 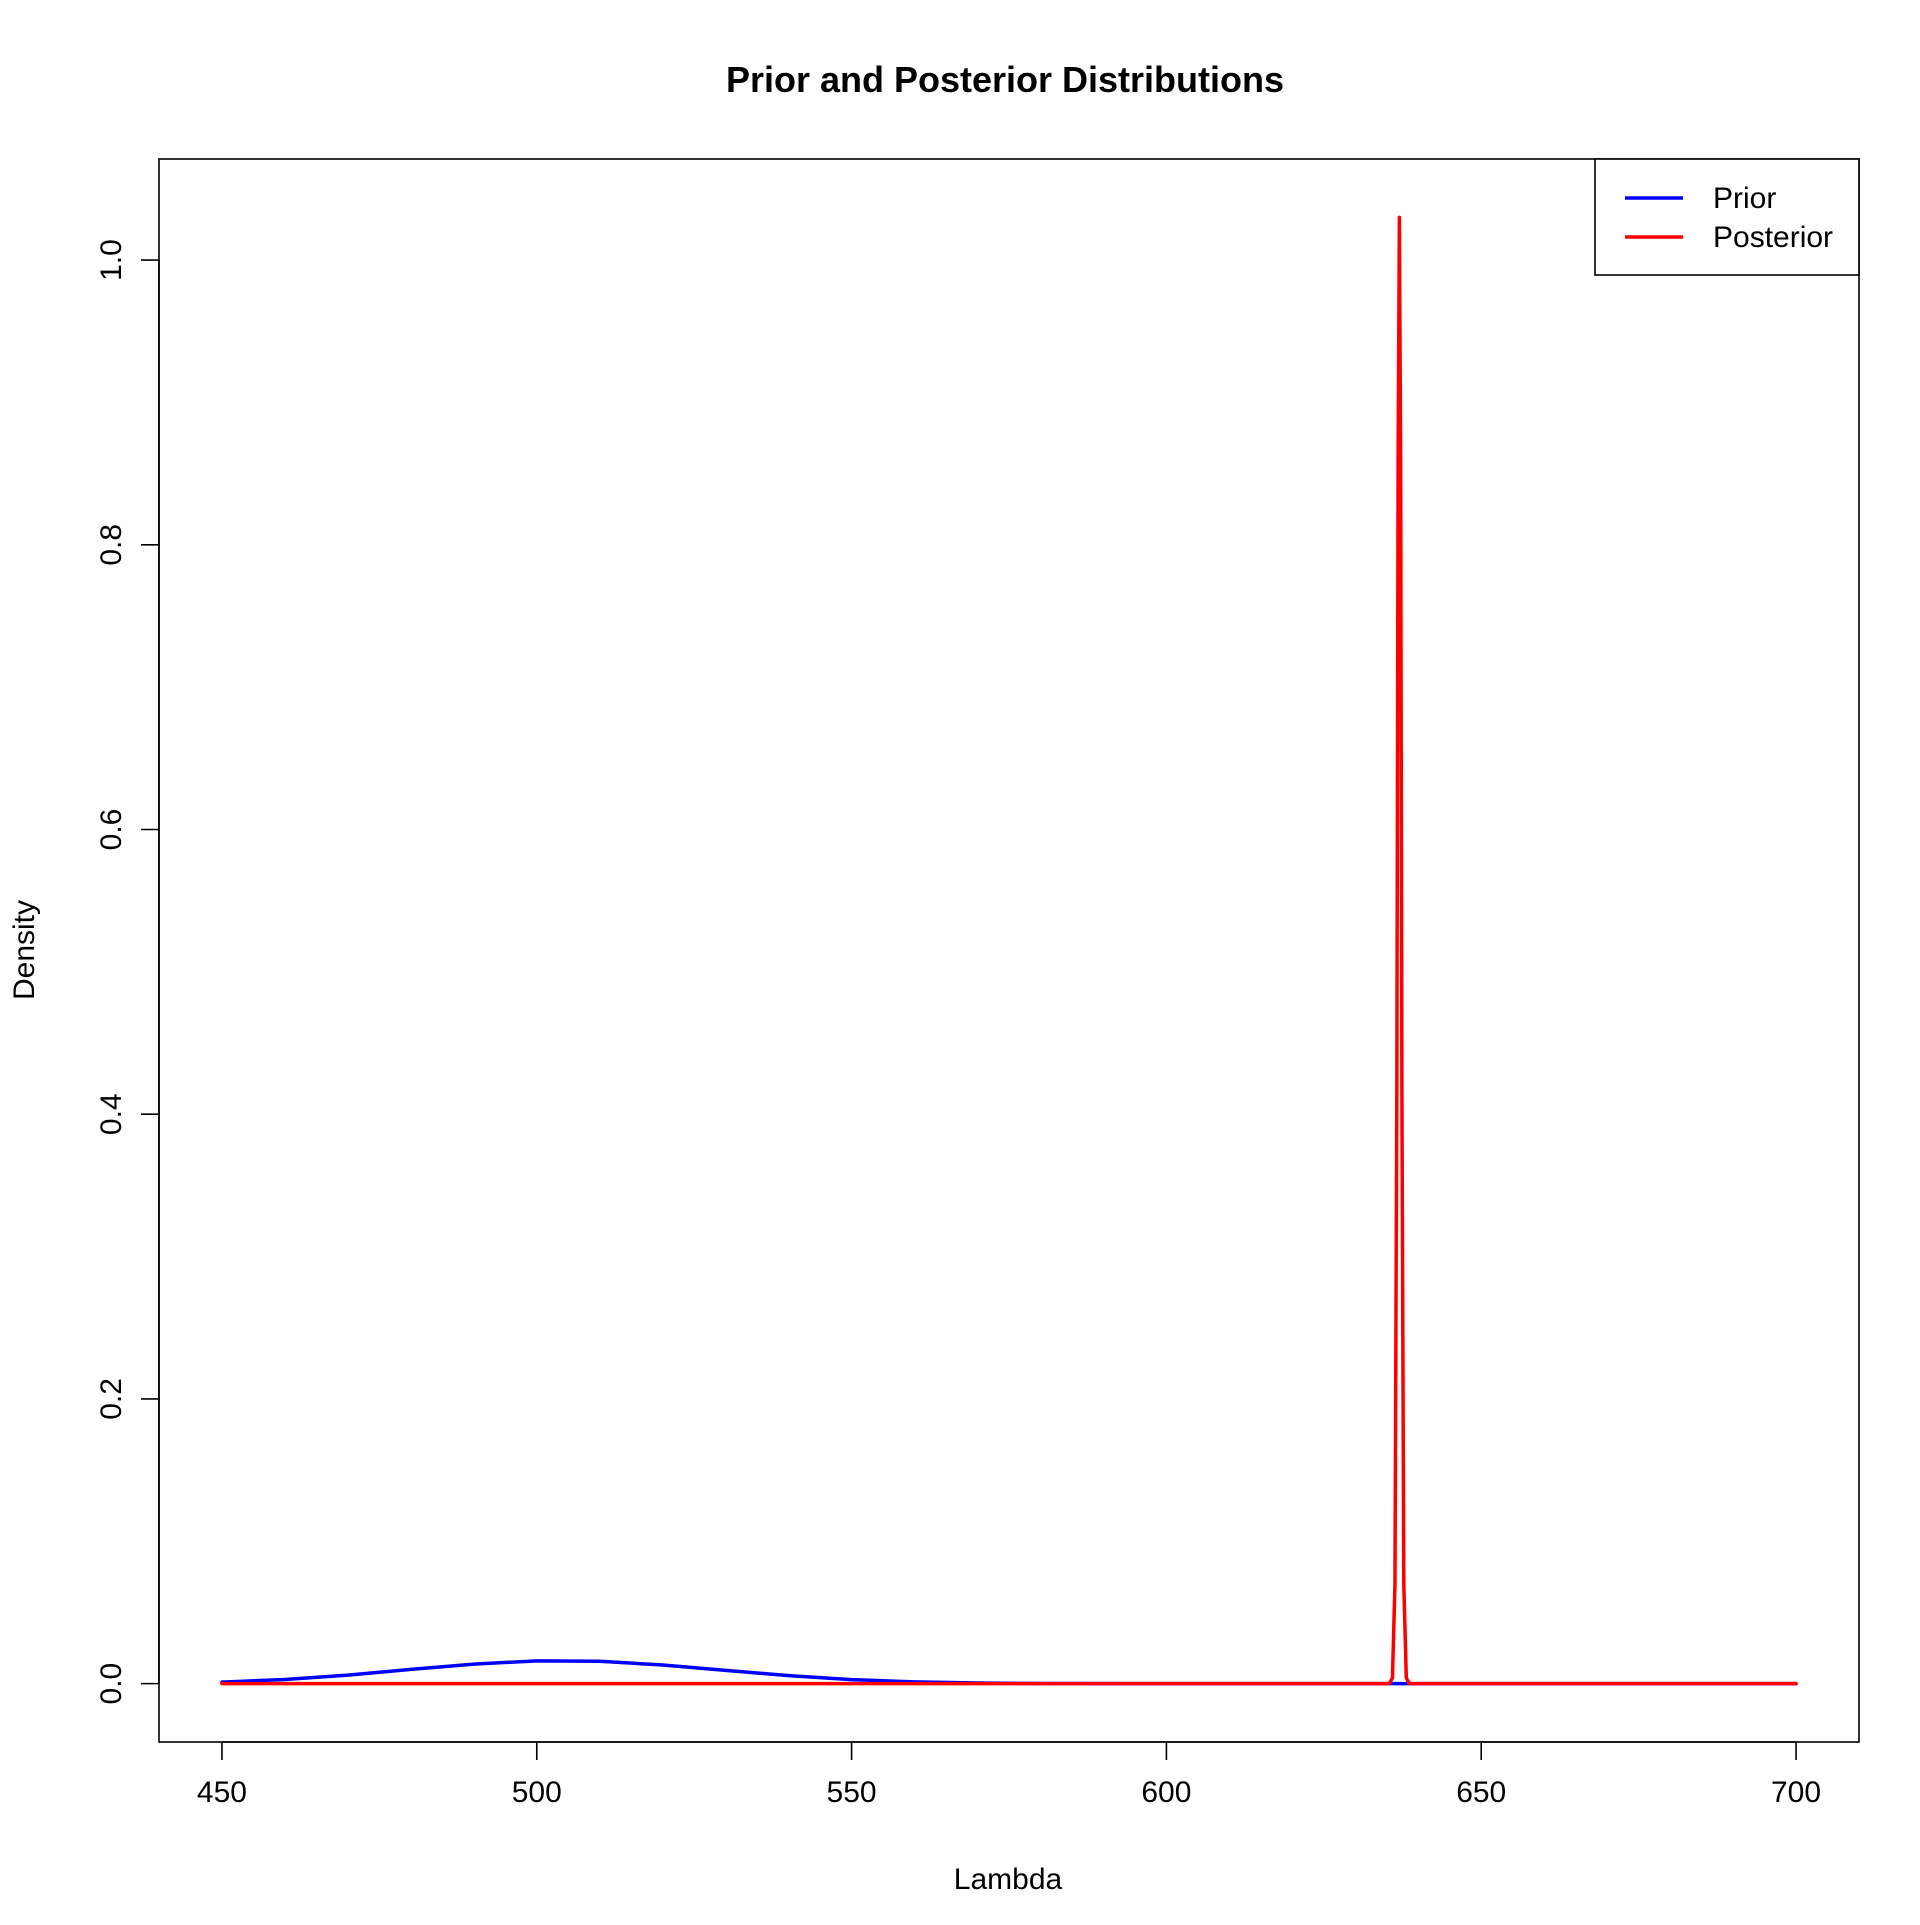 I want to click on legend-box, so click(x=1727, y=217).